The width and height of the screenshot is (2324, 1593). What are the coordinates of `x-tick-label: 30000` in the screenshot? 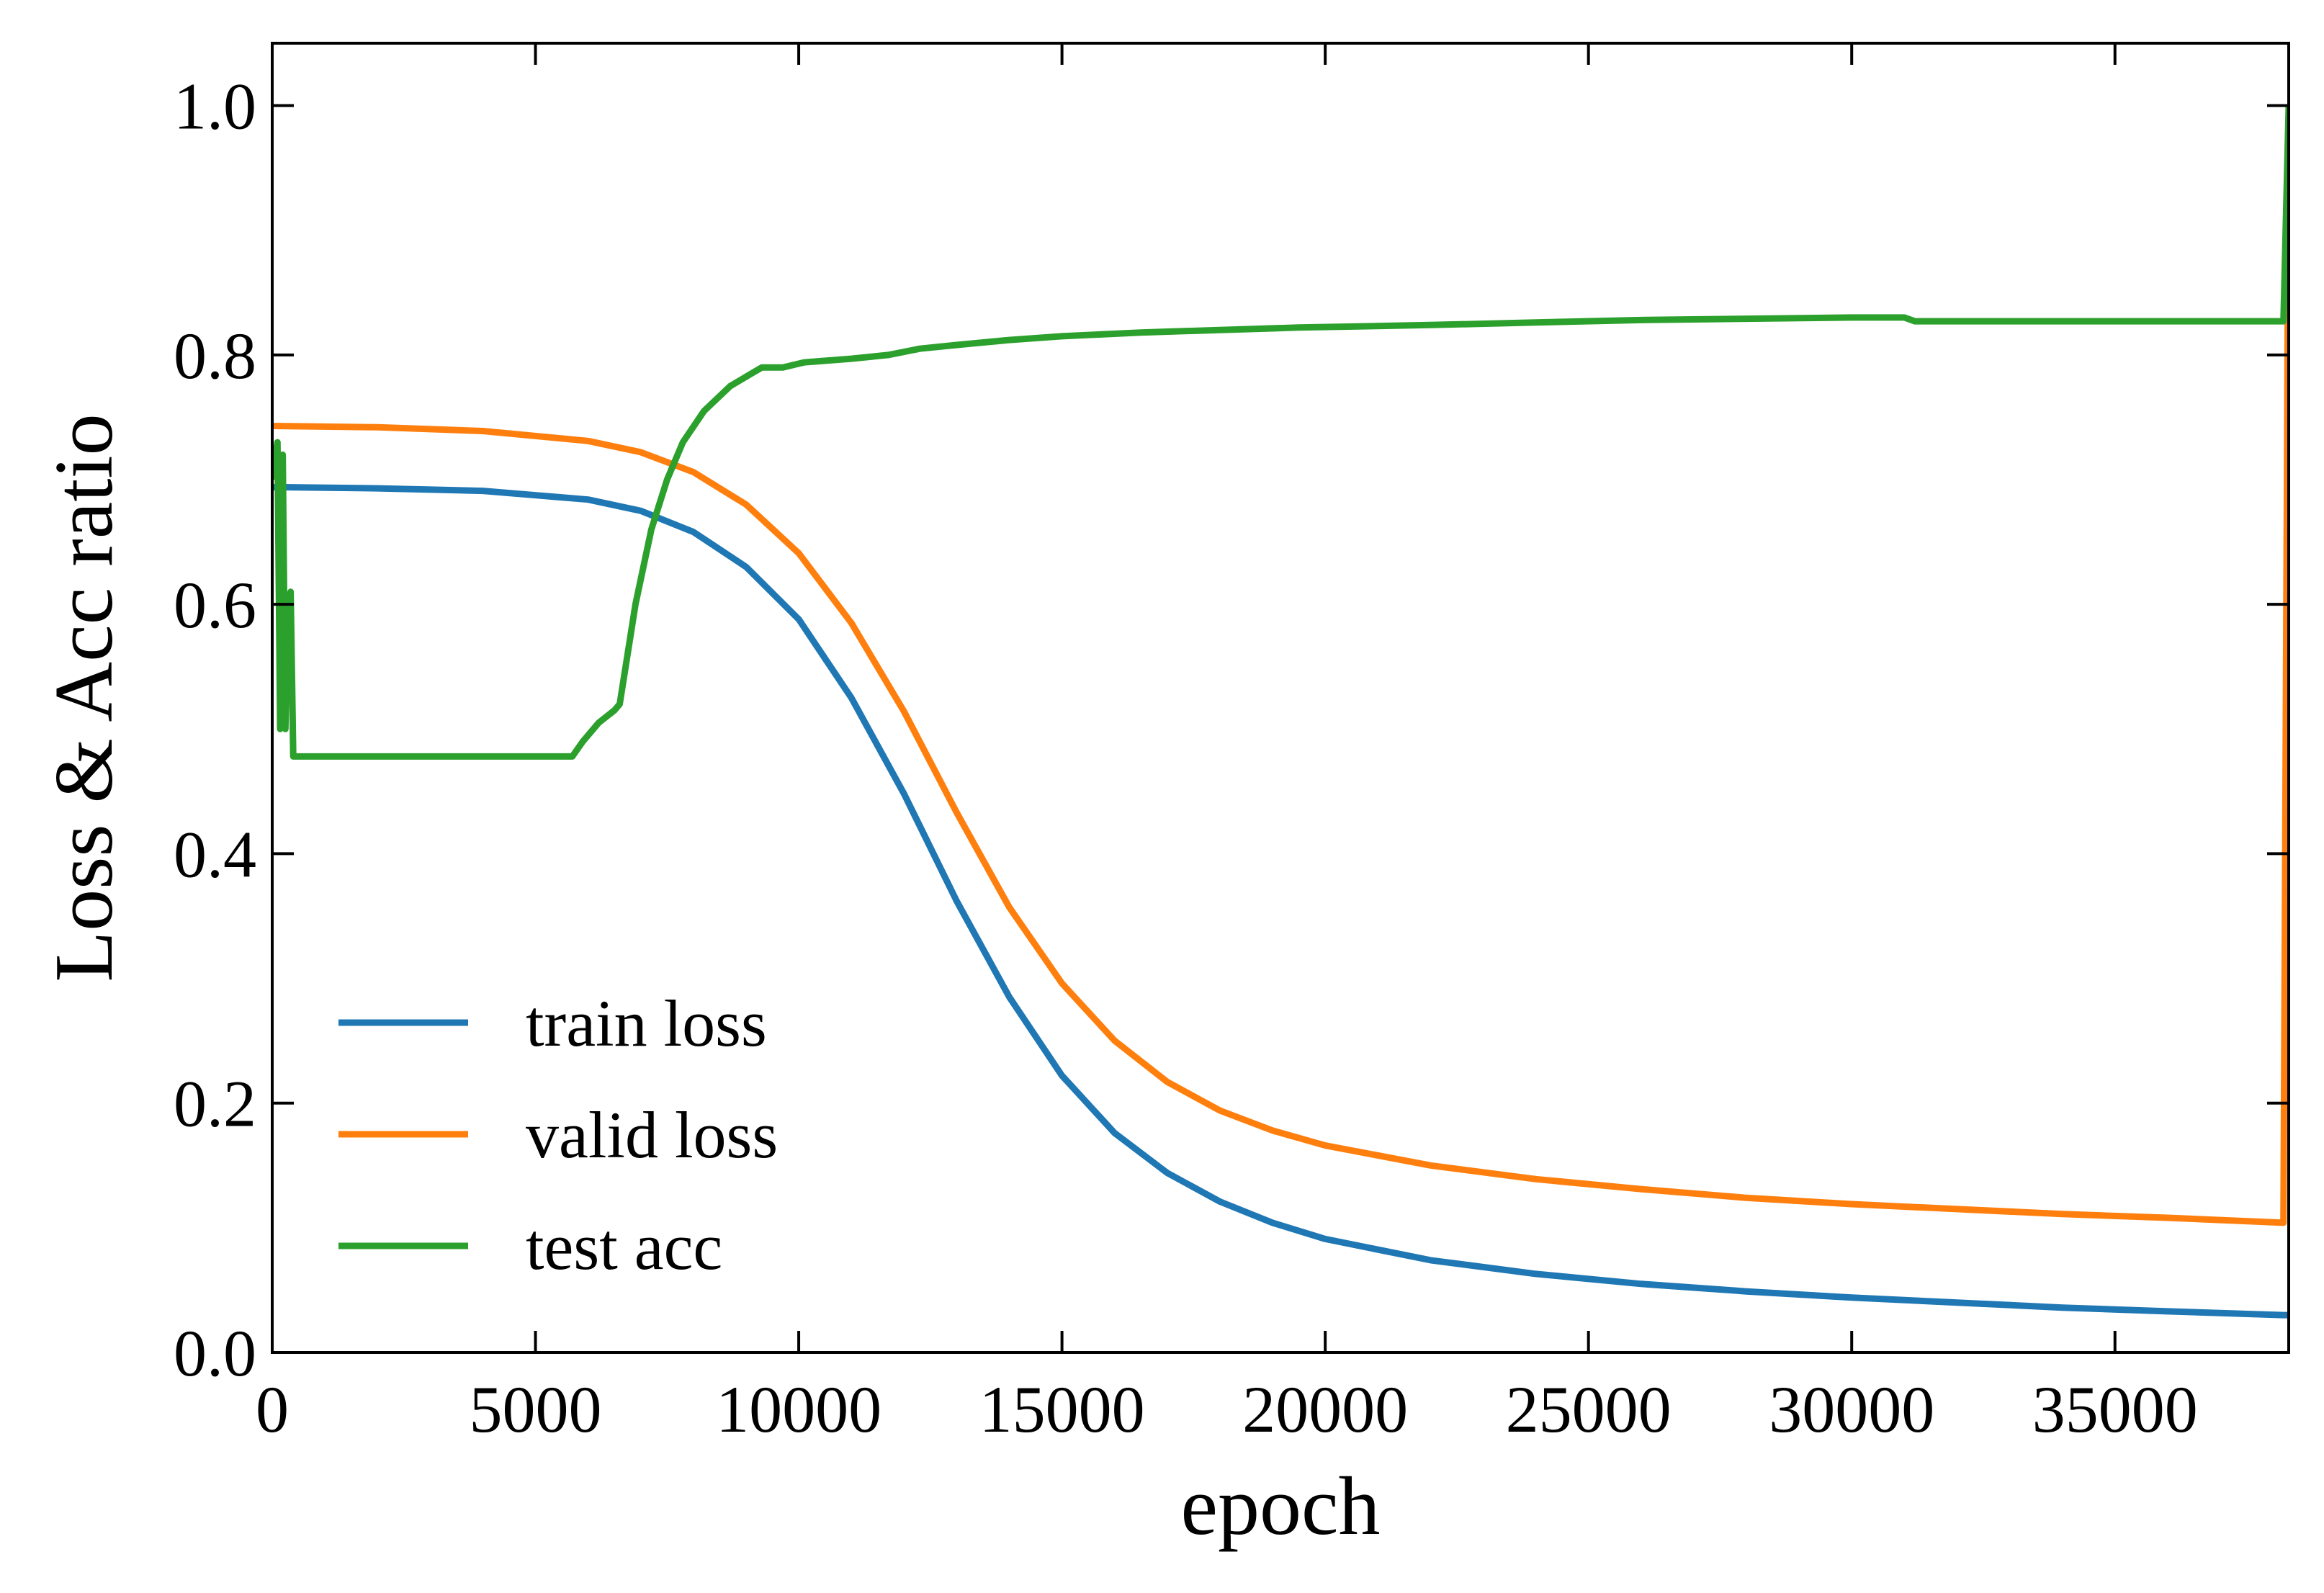 It's located at (1851, 1409).